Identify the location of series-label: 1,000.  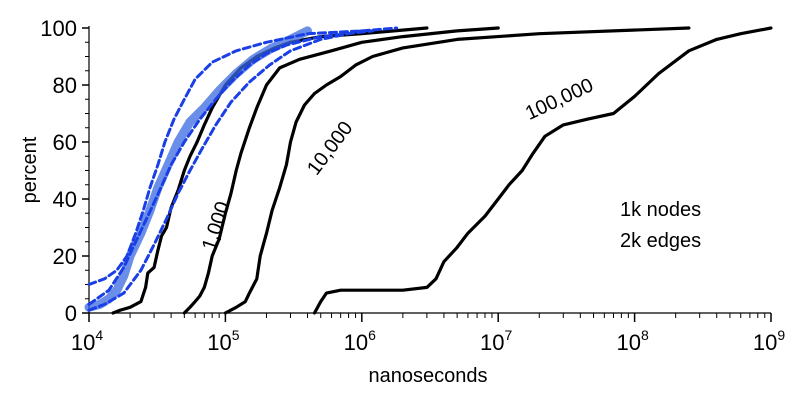
(216, 226).